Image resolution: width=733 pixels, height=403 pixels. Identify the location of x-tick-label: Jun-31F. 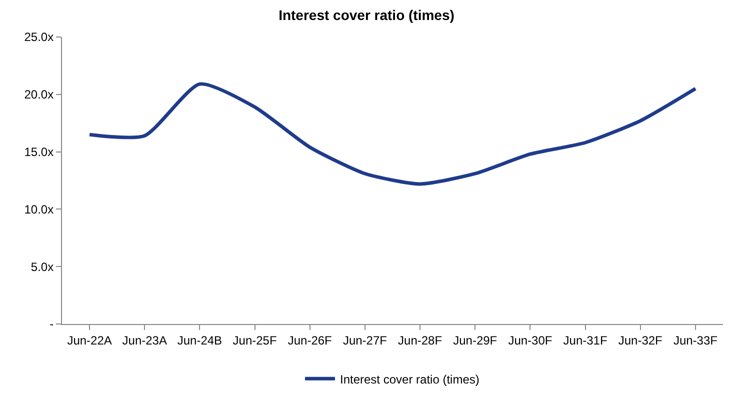
(585, 340).